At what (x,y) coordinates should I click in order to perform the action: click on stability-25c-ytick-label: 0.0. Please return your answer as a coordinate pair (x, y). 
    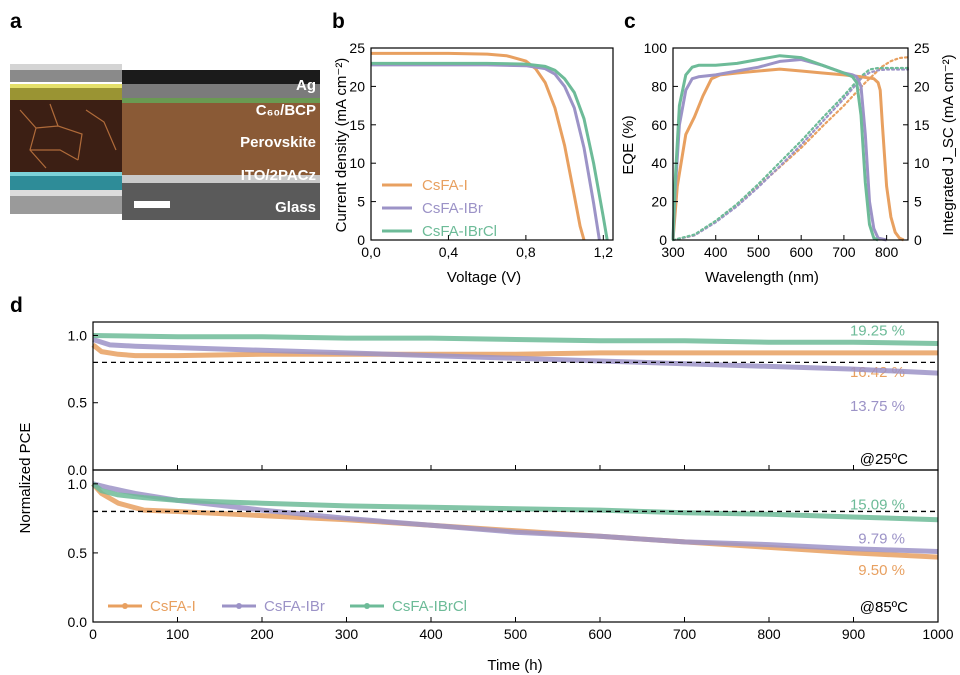
    Looking at the image, I should click on (78, 470).